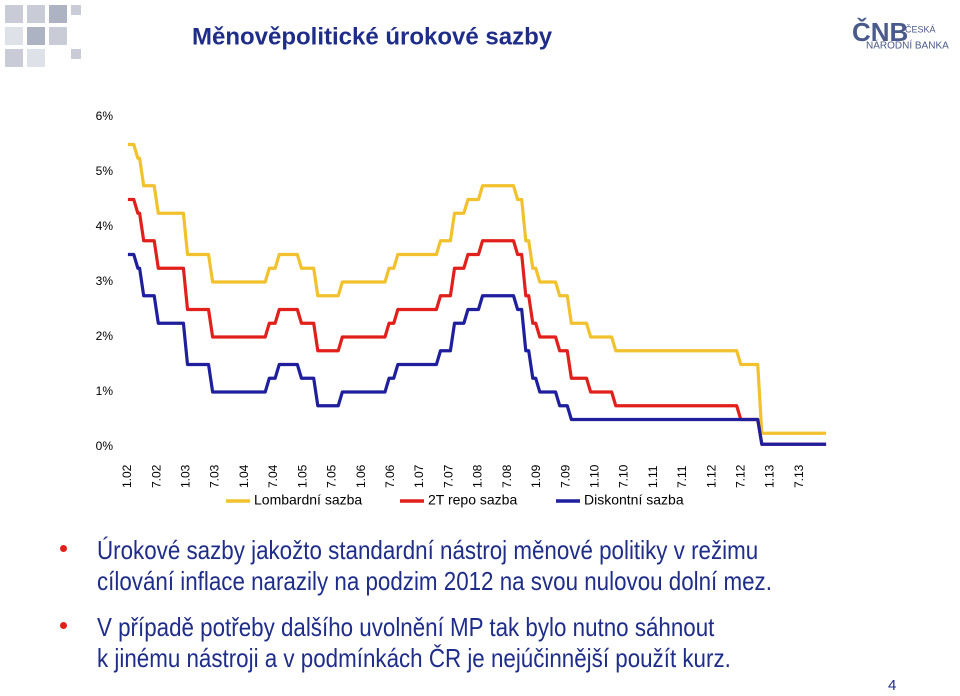 The width and height of the screenshot is (960, 696). What do you see at coordinates (332, 476) in the screenshot?
I see `x-tick-label: 7.05` at bounding box center [332, 476].